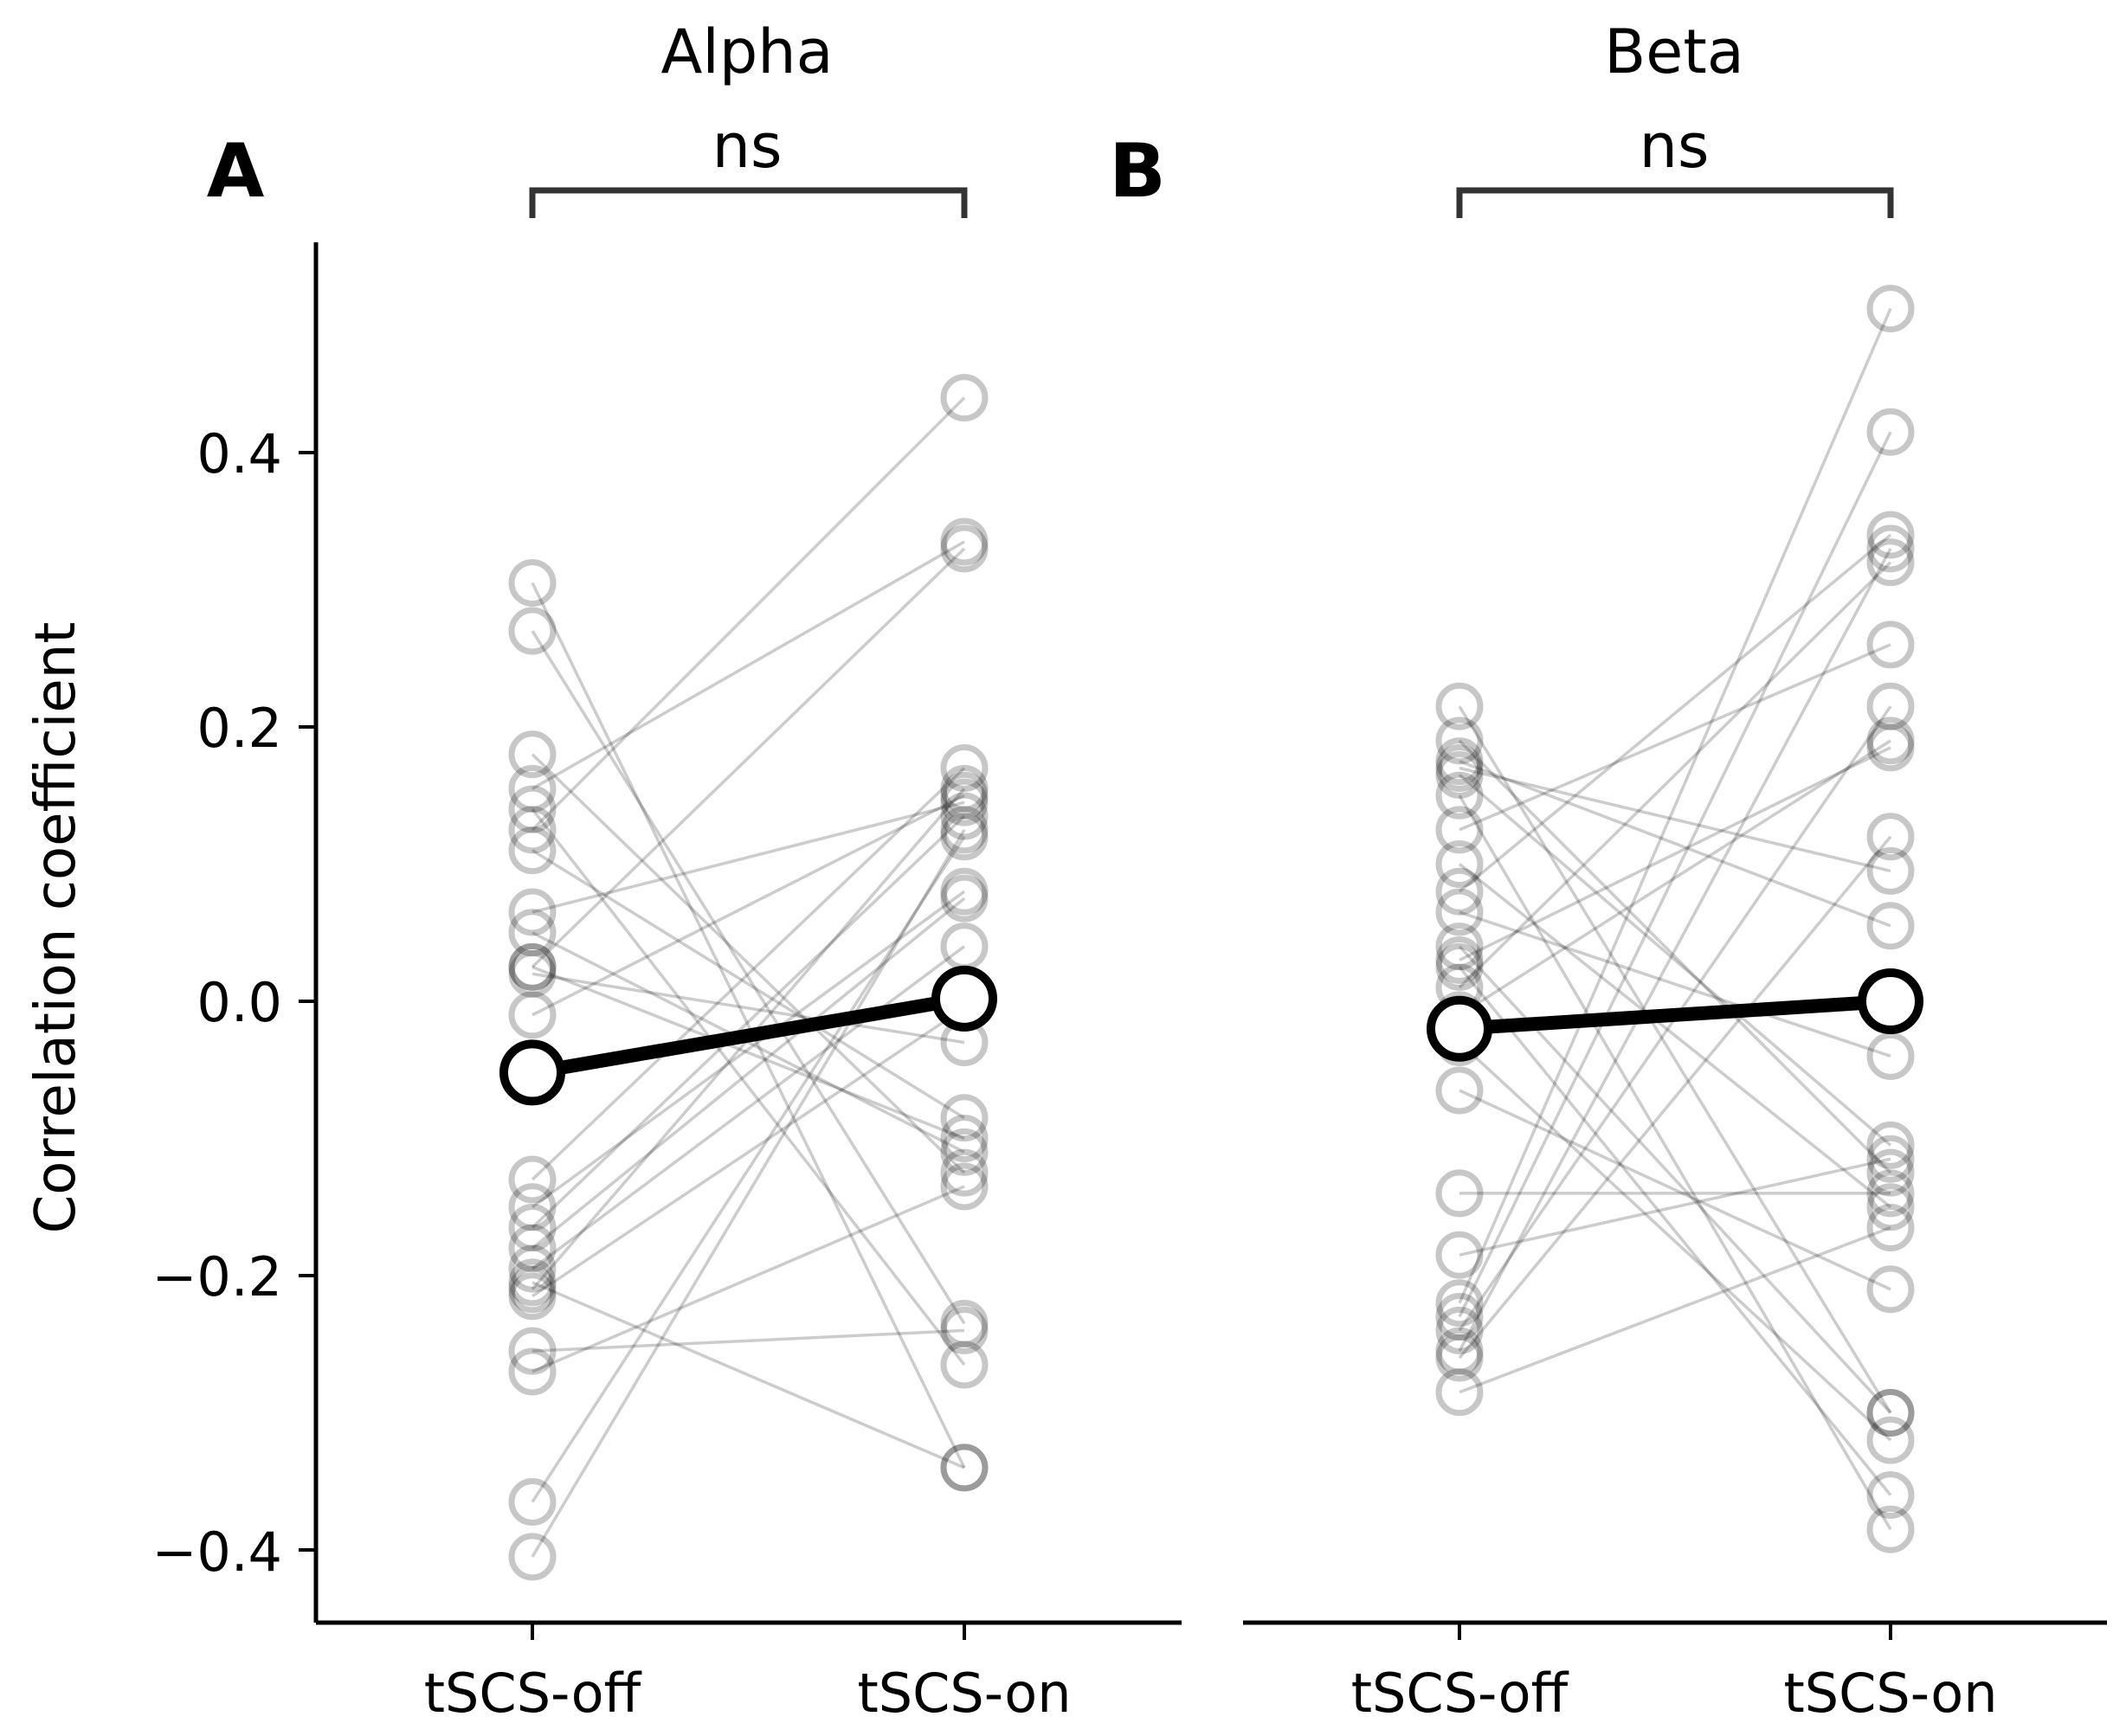  What do you see at coordinates (748, 202) in the screenshot?
I see `significance-bracket-a` at bounding box center [748, 202].